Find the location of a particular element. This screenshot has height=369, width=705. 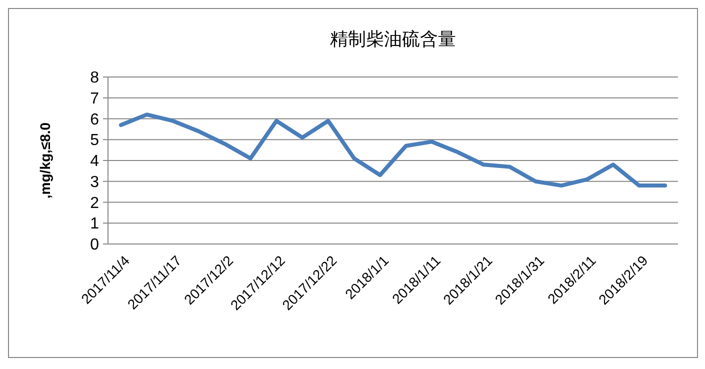

y-tick-label: 3 is located at coordinates (95, 182).